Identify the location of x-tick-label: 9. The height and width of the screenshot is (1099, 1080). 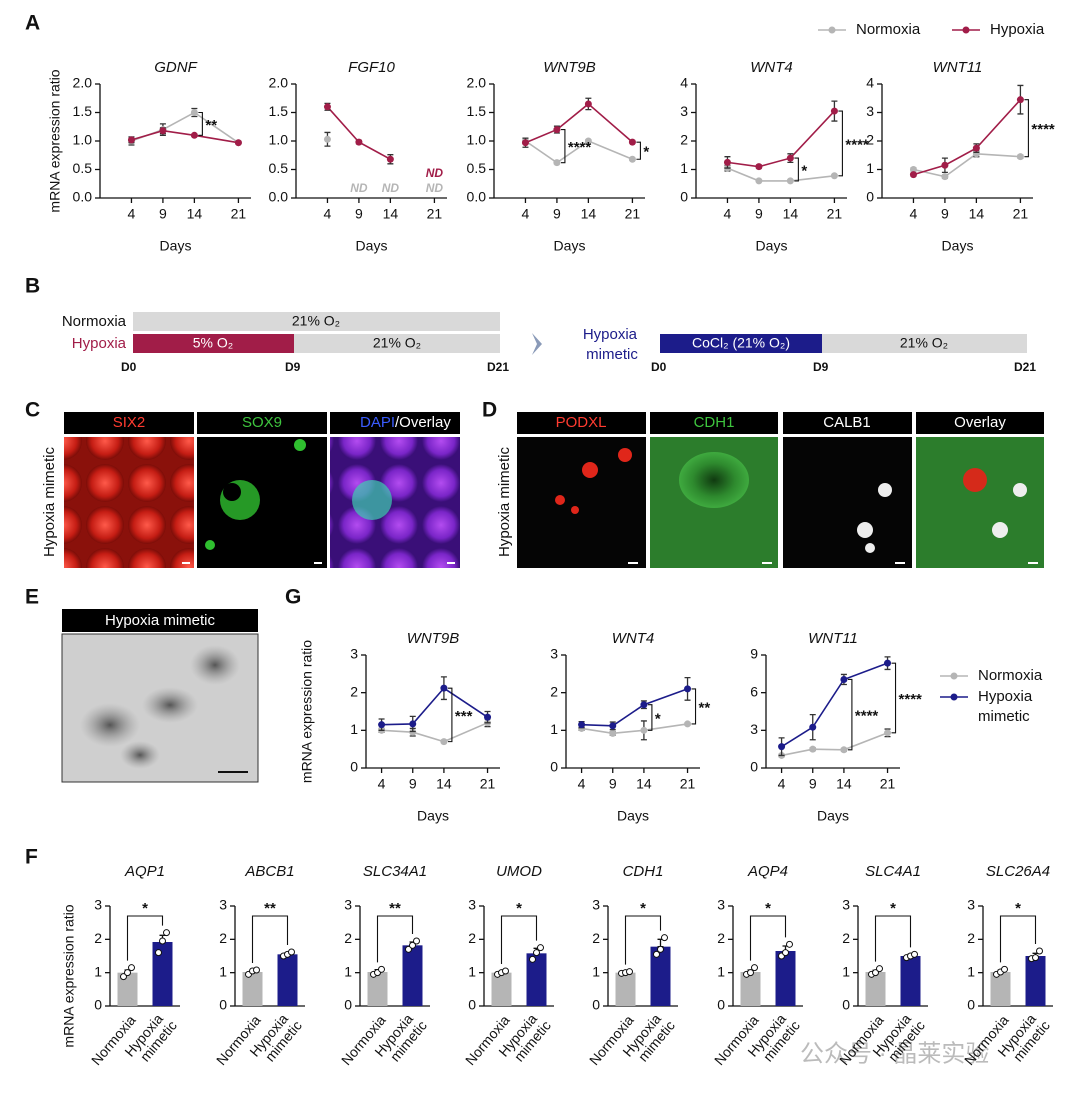
(813, 784).